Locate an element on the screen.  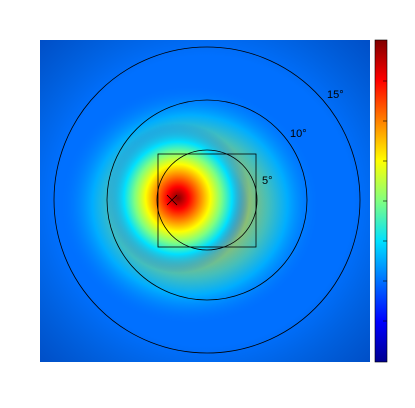
annotation: 5° is located at coordinates (267, 181).